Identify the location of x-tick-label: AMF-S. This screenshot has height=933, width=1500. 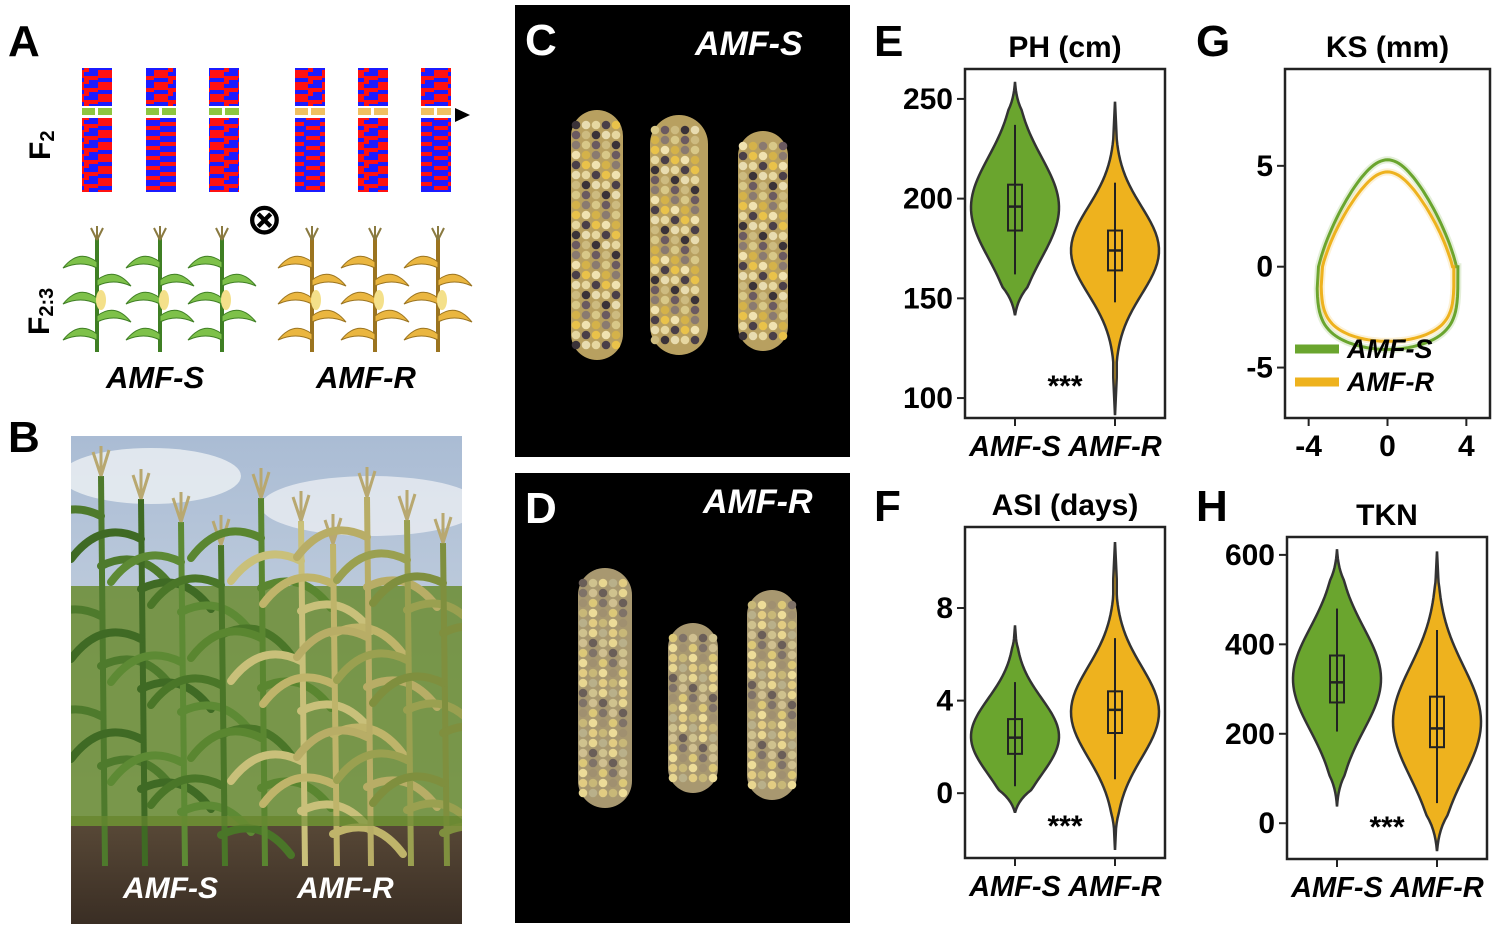
(1014, 887).